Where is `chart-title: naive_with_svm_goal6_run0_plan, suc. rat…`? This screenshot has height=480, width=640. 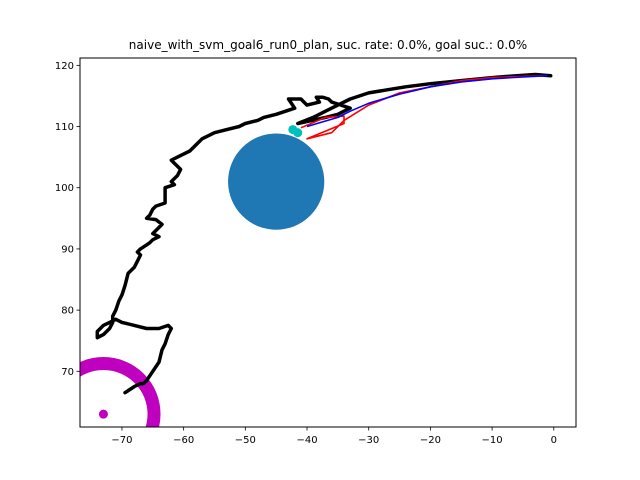
chart-title: naive_with_svm_goal6_run0_plan, suc. rat… is located at coordinates (328, 45).